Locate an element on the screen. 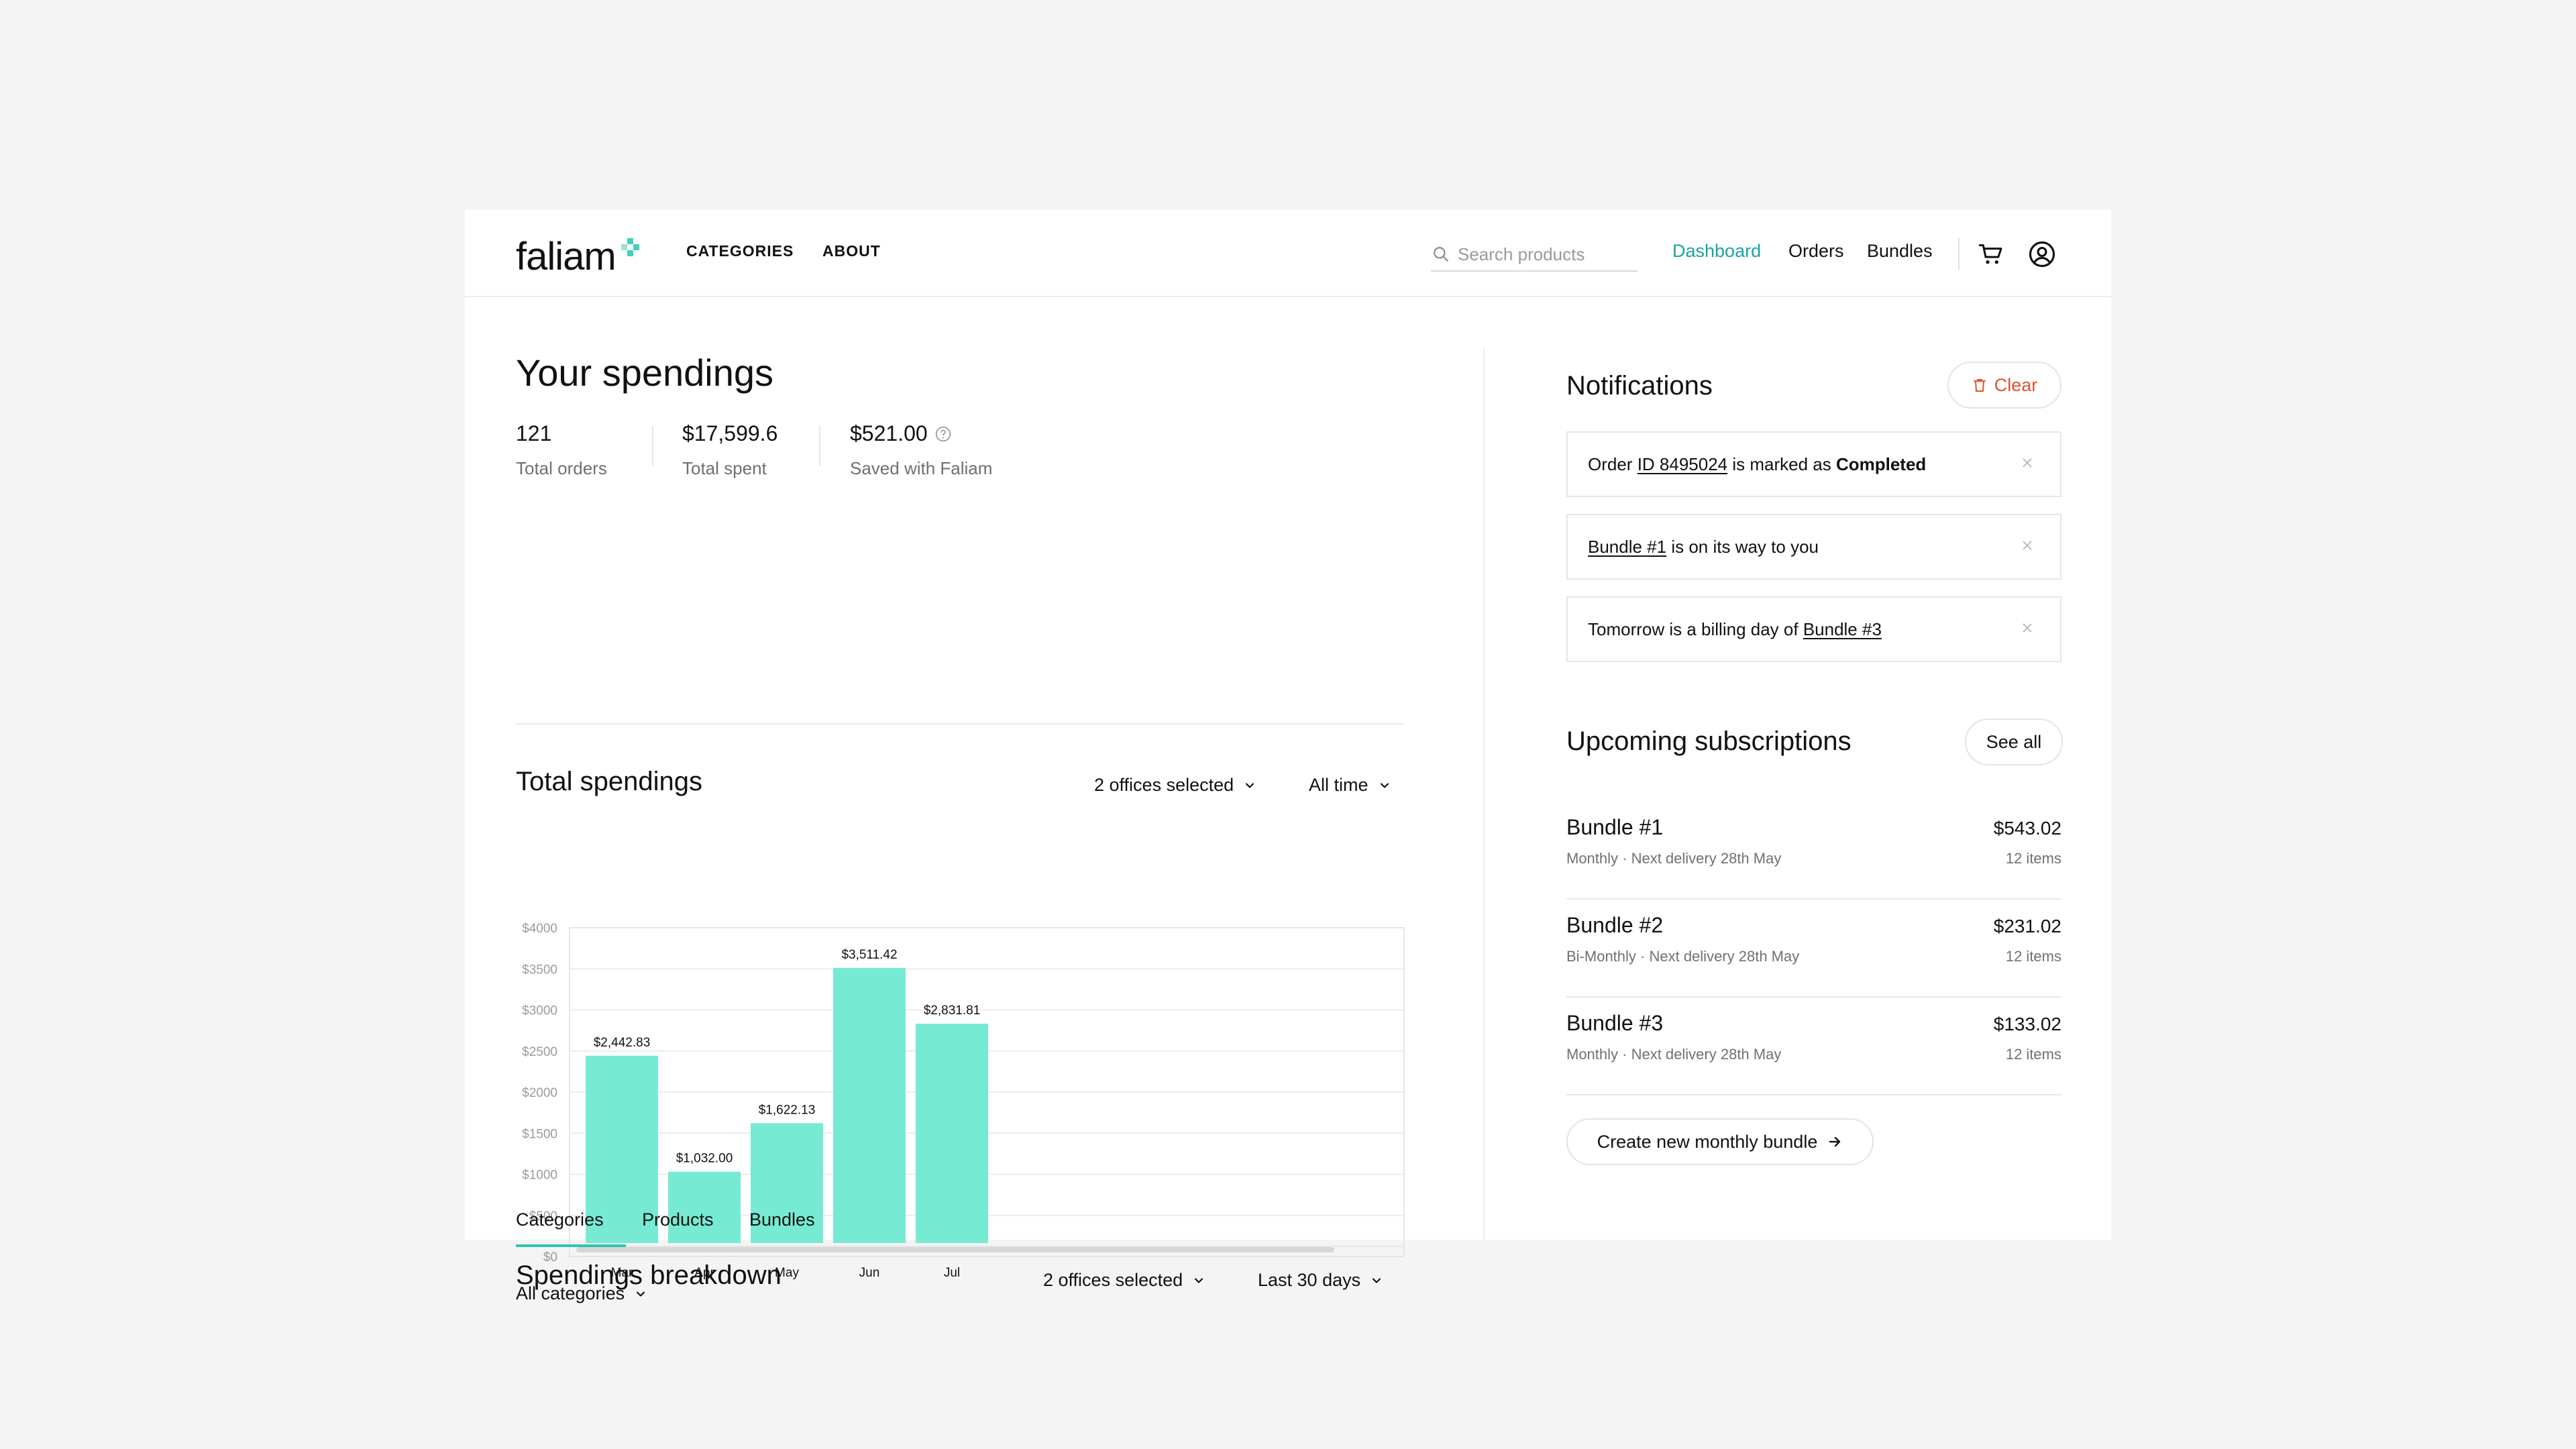 This screenshot has width=2576, height=1449. y-tick-label: $1500 is located at coordinates (539, 1134).